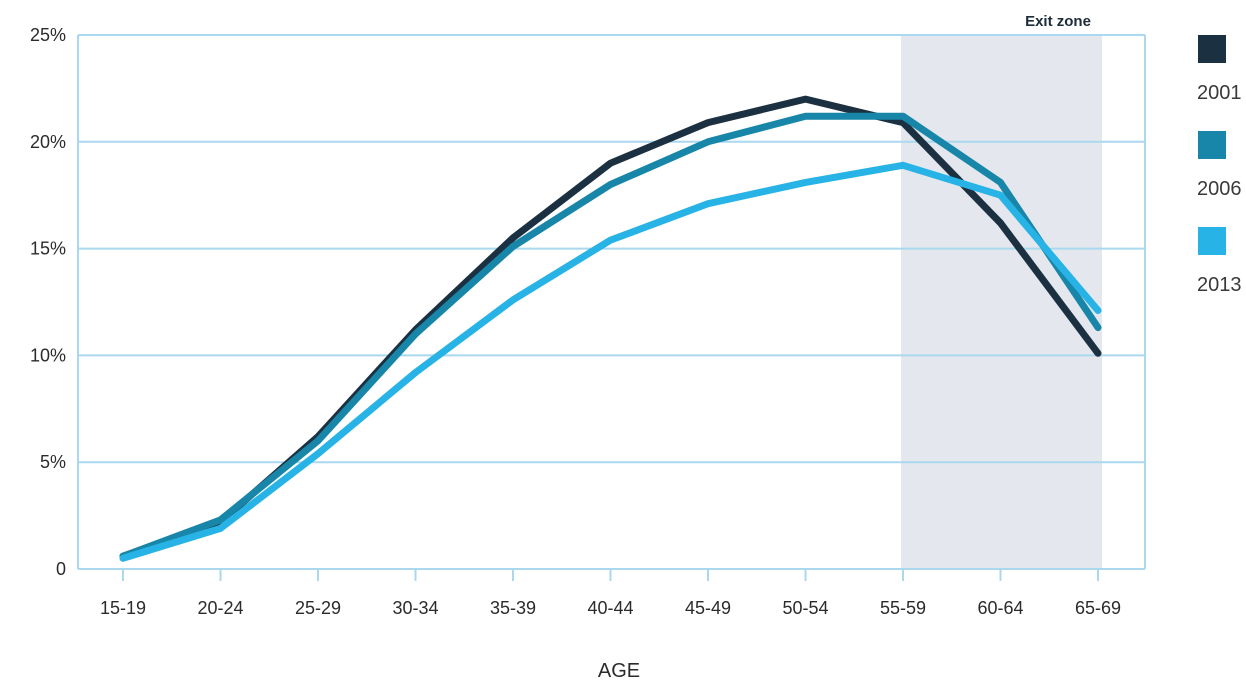  I want to click on x-tick-label: 50-54, so click(805, 608).